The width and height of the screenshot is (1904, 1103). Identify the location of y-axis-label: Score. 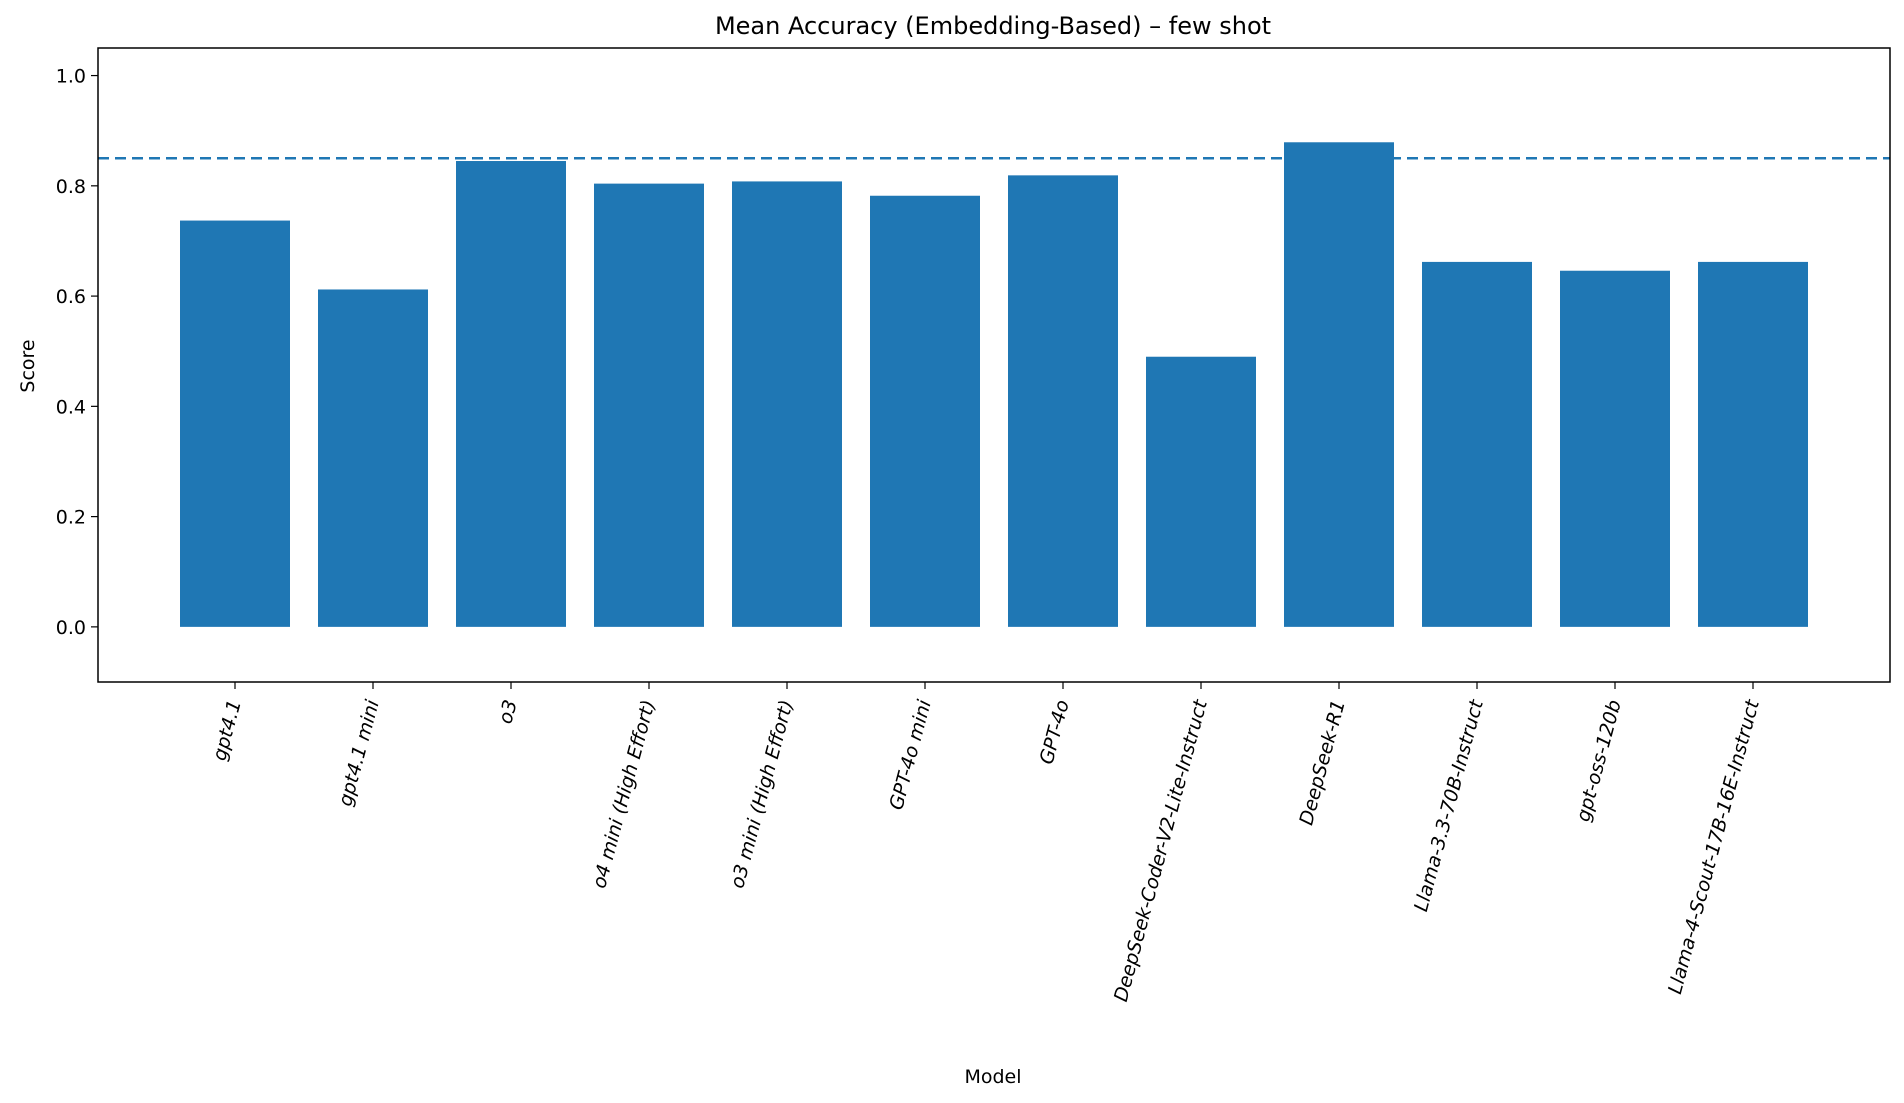
(28, 365).